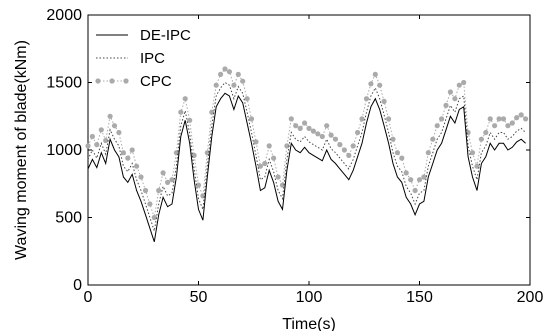  I want to click on legend-label-cpc: CPC, so click(156, 81).